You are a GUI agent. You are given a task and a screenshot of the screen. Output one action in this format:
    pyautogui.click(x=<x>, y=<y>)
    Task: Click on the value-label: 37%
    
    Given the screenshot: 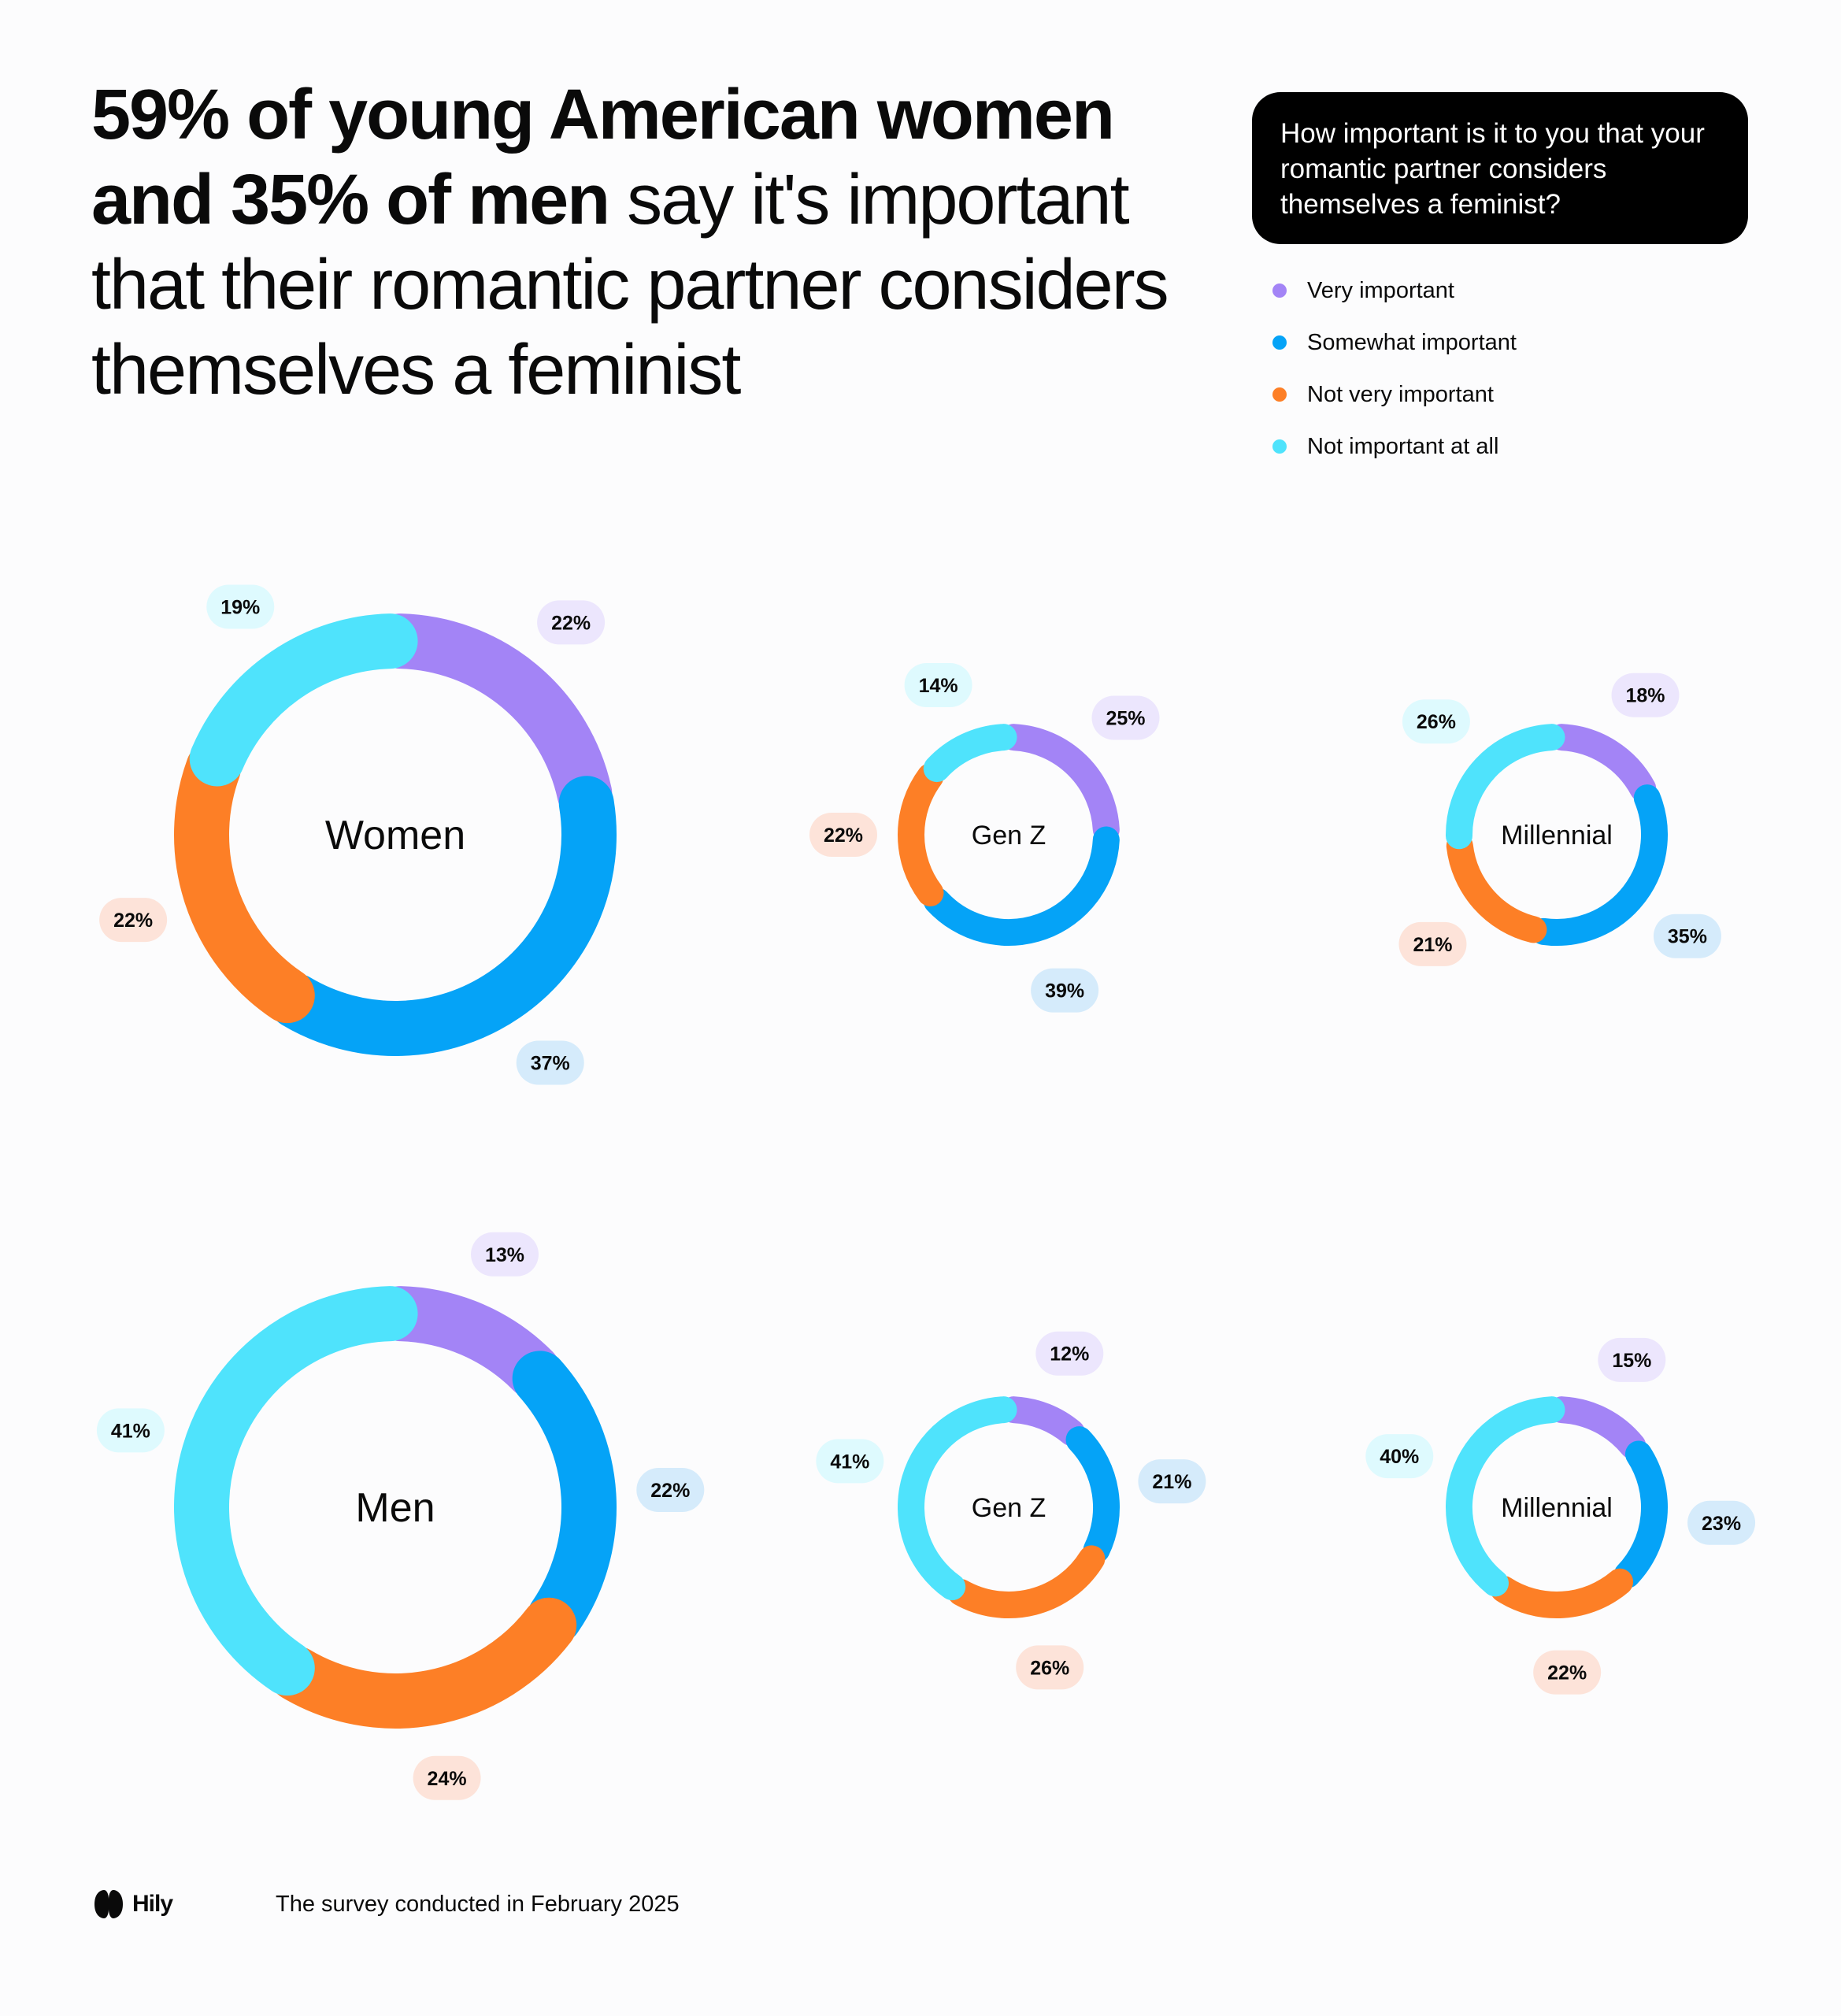 What is the action you would take?
    pyautogui.click(x=550, y=1063)
    